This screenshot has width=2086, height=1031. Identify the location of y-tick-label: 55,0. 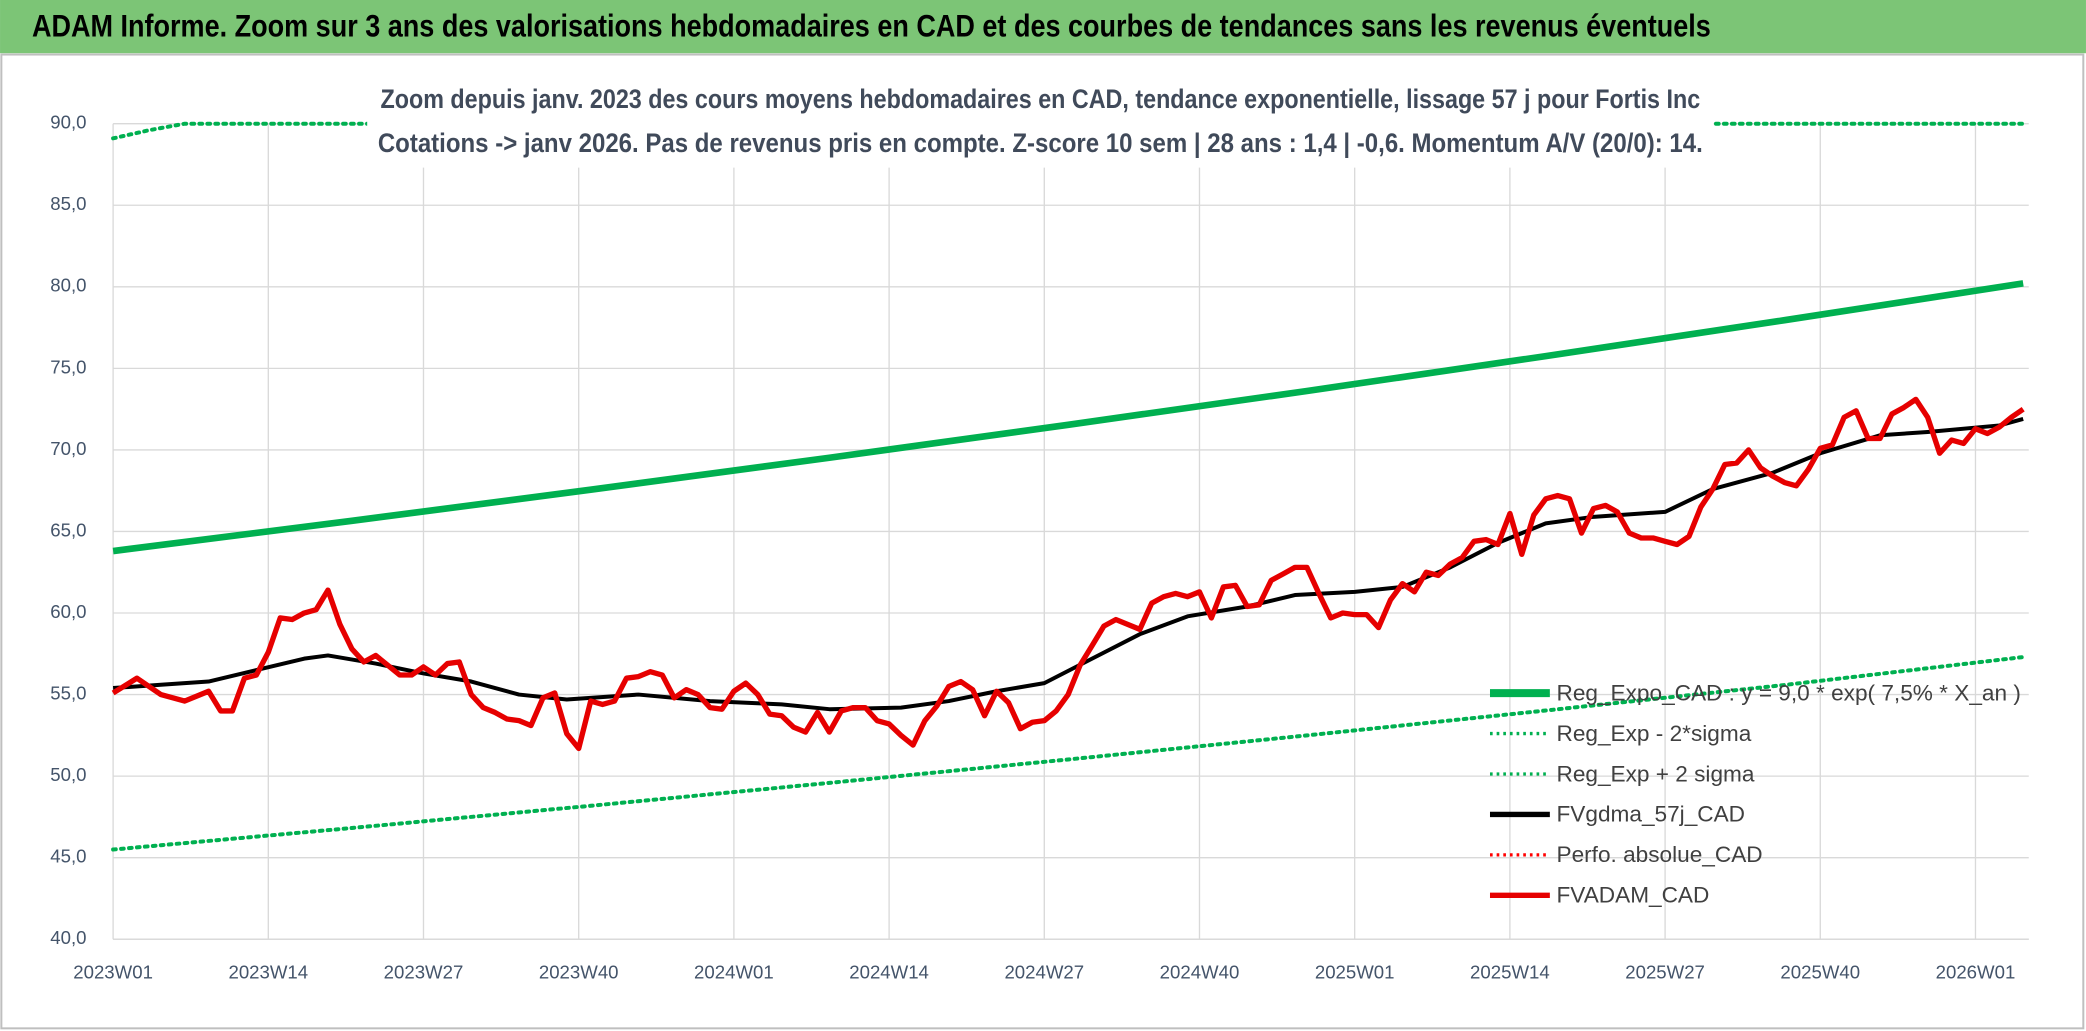
(68, 692).